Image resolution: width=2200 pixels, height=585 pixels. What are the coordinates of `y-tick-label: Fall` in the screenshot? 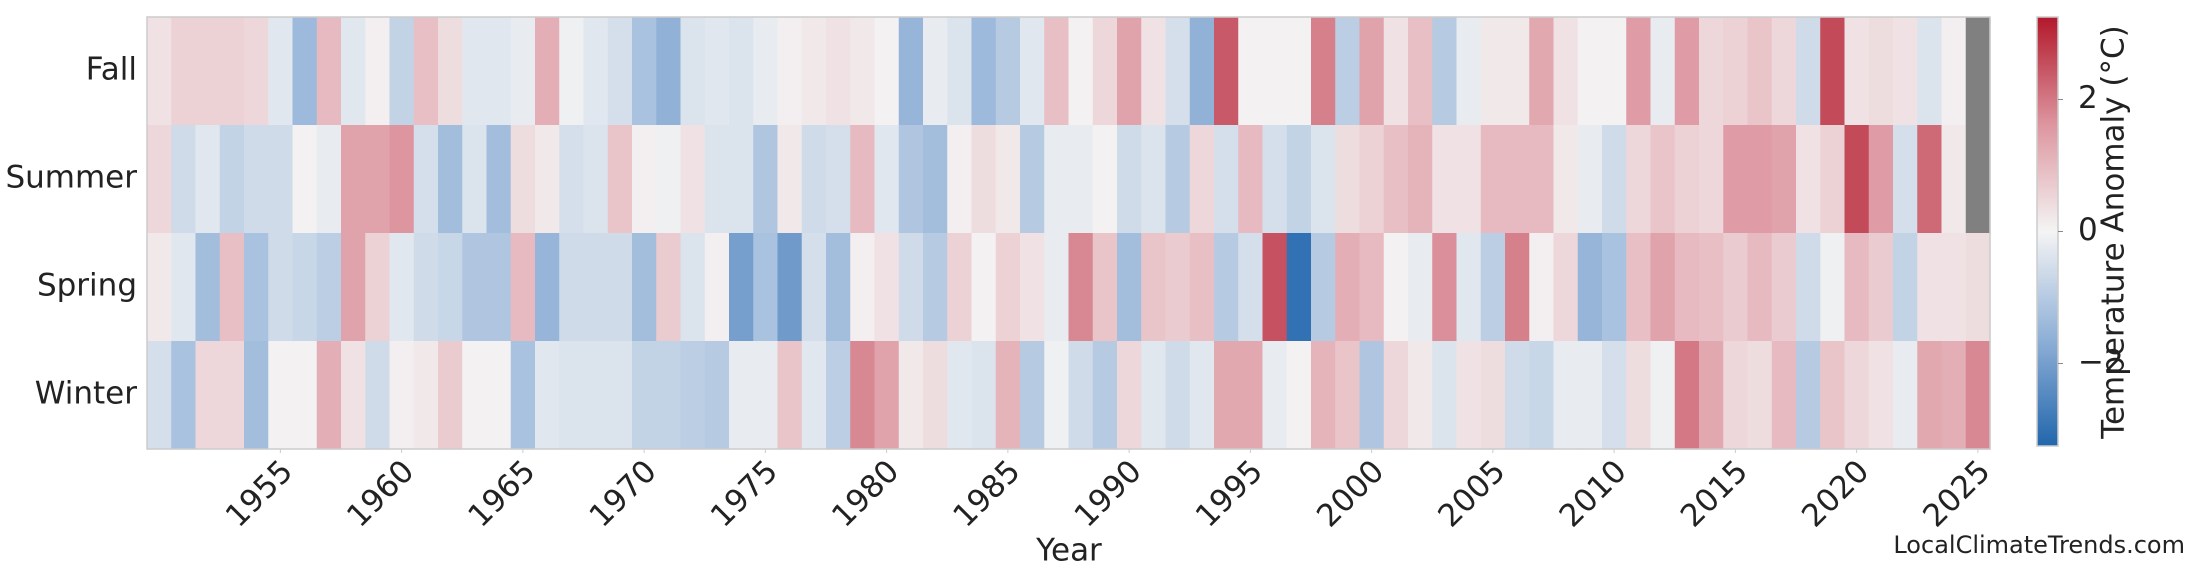 It's located at (111, 70).